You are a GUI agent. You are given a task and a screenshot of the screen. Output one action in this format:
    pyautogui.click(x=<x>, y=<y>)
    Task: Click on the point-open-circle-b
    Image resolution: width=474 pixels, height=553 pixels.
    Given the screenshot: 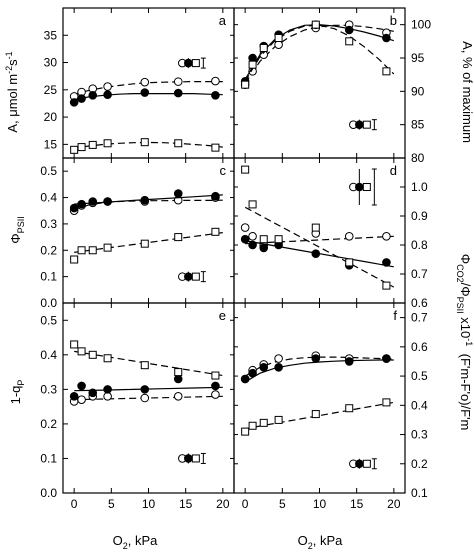 What is the action you would take?
    pyautogui.click(x=278, y=44)
    